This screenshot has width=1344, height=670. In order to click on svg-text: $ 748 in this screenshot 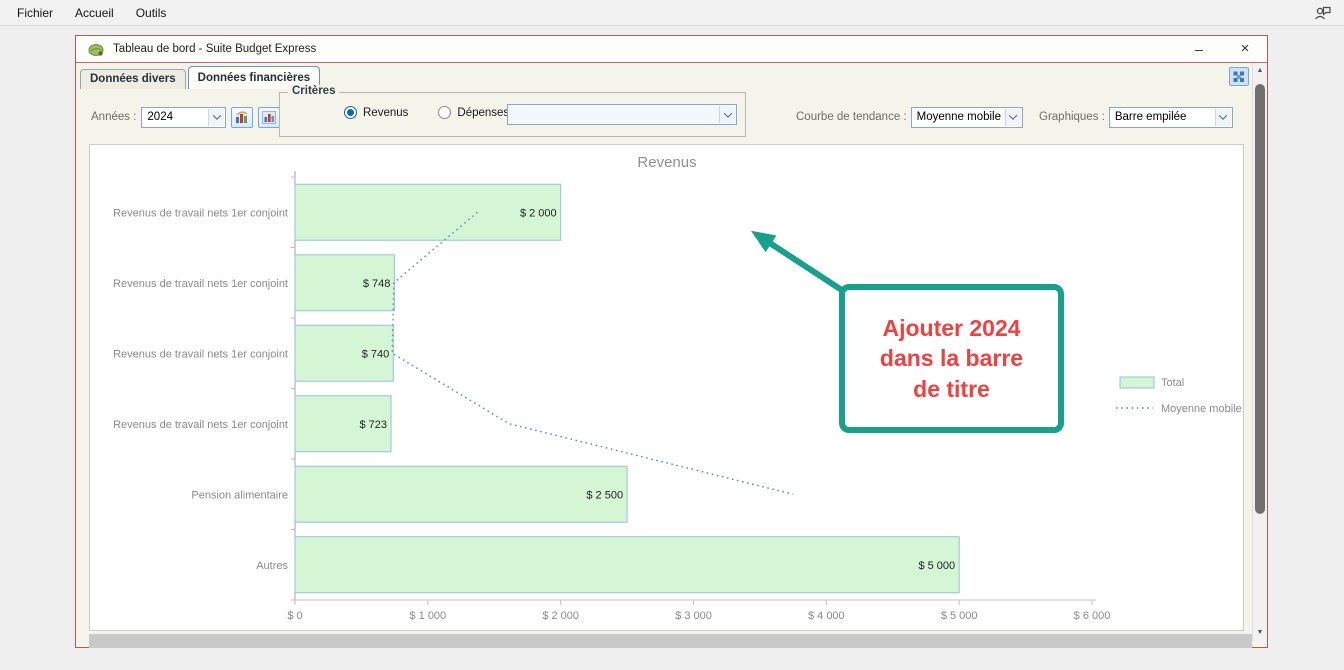, I will do `click(377, 284)`.